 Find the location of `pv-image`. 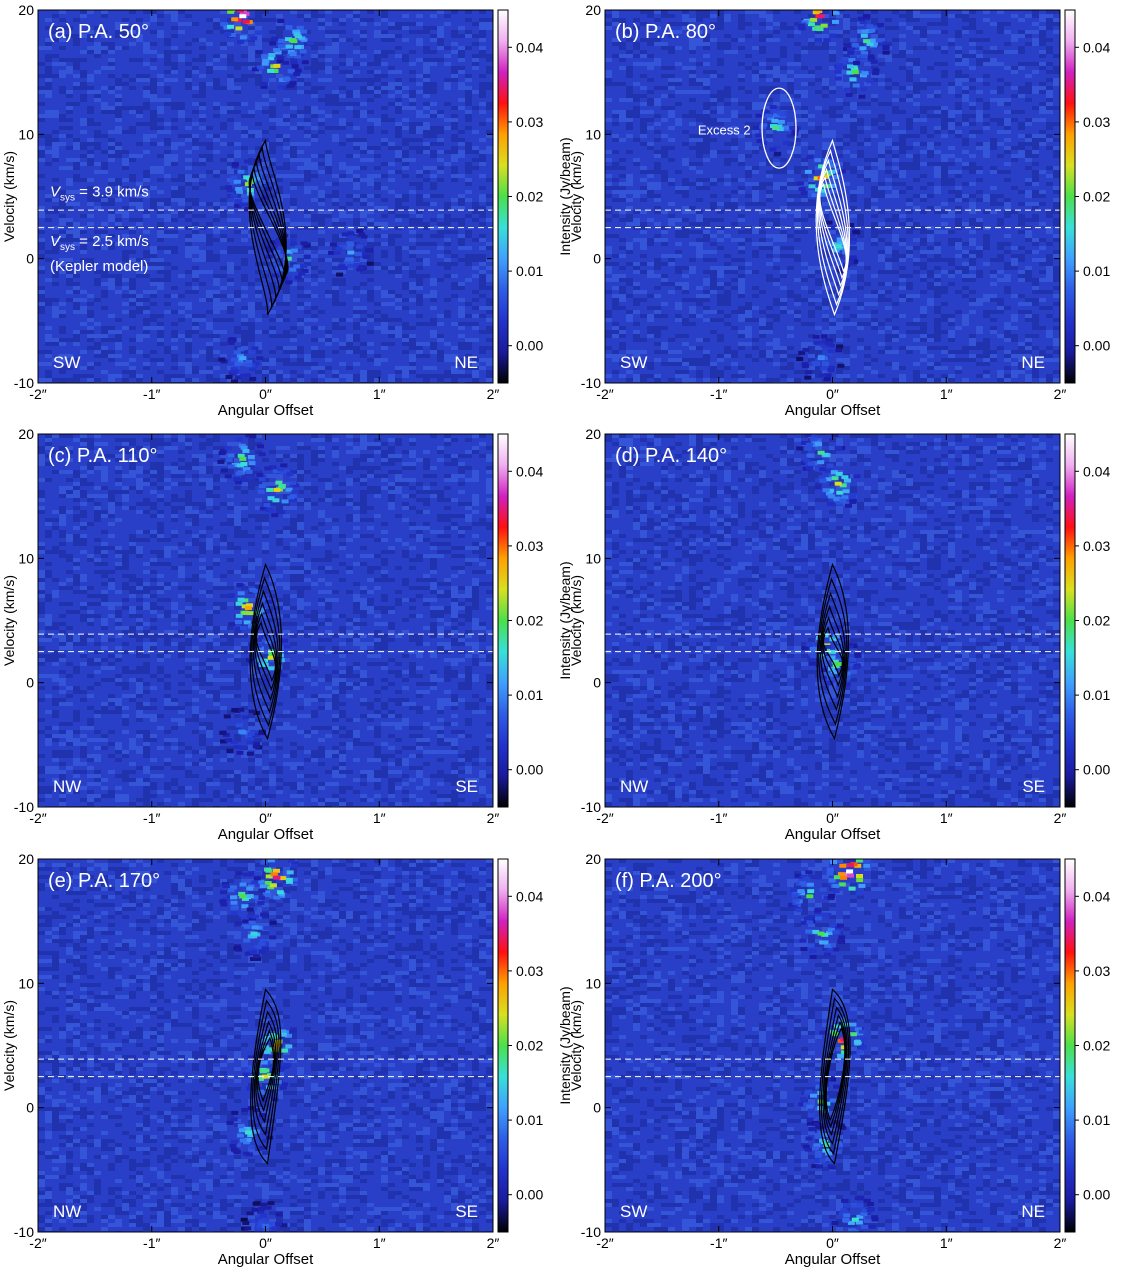

pv-image is located at coordinates (265, 196).